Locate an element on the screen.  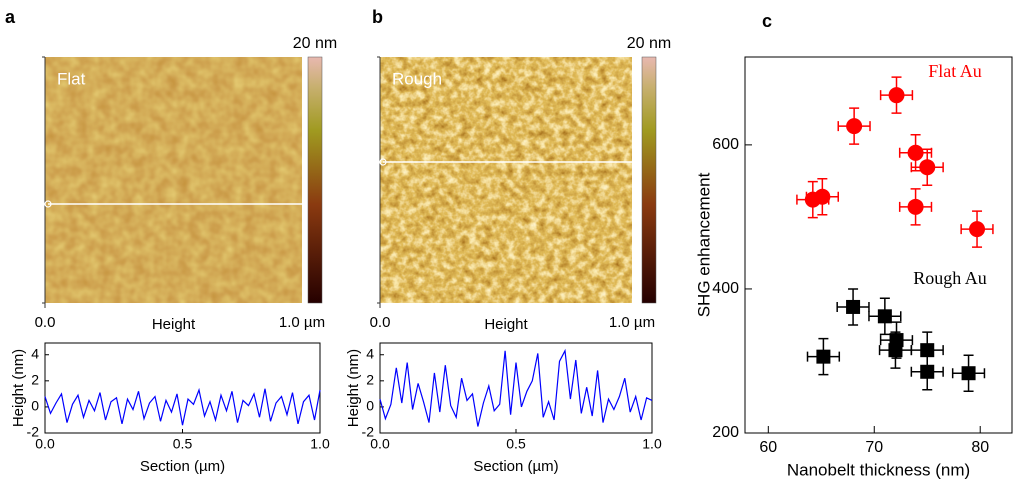
y-tick-label: 200 is located at coordinates (725, 432).